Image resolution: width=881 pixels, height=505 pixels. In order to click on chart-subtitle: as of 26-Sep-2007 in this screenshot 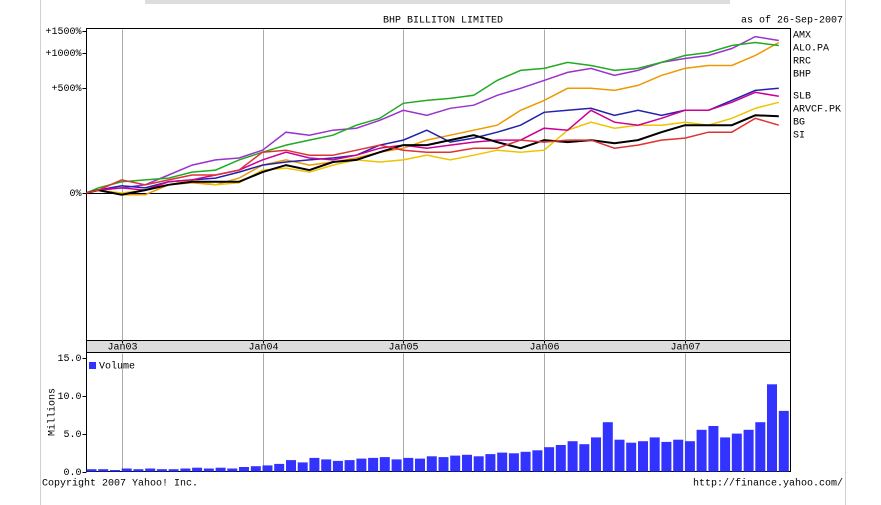, I will do `click(792, 21)`.